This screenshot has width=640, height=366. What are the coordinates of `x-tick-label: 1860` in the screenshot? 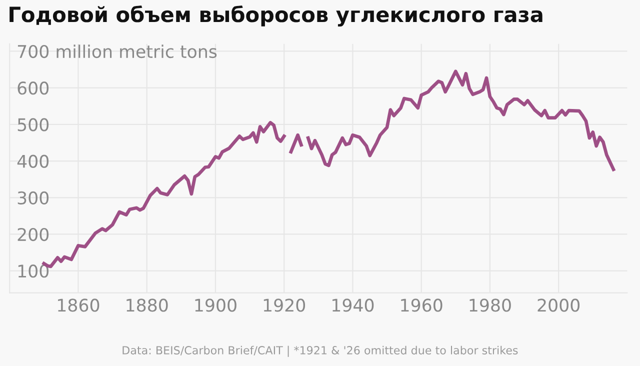 It's located at (79, 305).